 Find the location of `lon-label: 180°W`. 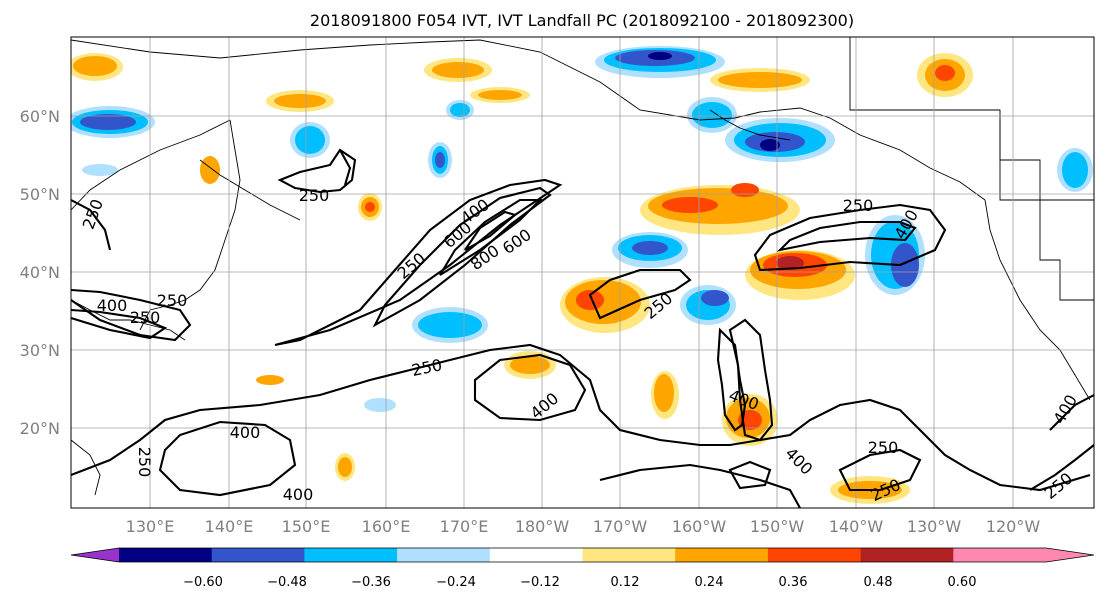

lon-label: 180°W is located at coordinates (542, 526).